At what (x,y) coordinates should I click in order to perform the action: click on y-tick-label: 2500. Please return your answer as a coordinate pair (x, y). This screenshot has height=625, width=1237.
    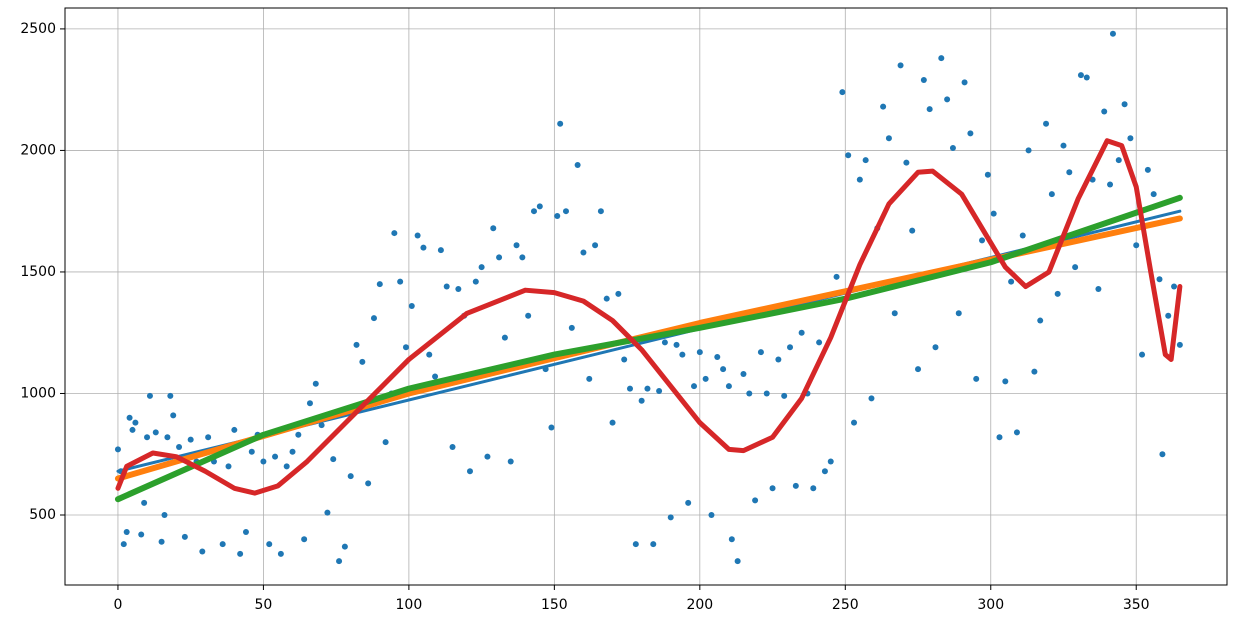
    Looking at the image, I should click on (38, 29).